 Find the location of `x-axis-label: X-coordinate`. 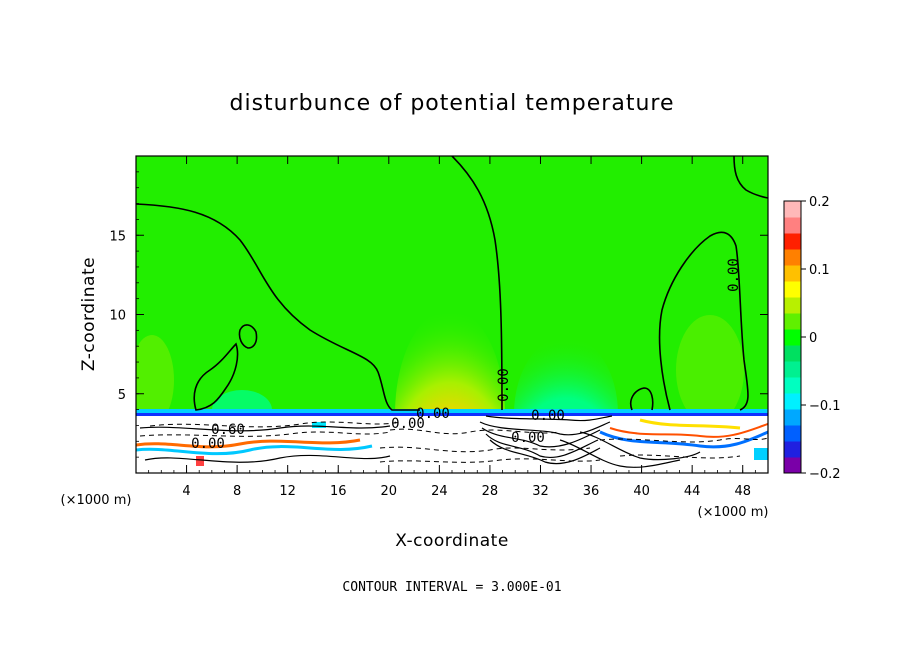

x-axis-label: X-coordinate is located at coordinates (452, 541).